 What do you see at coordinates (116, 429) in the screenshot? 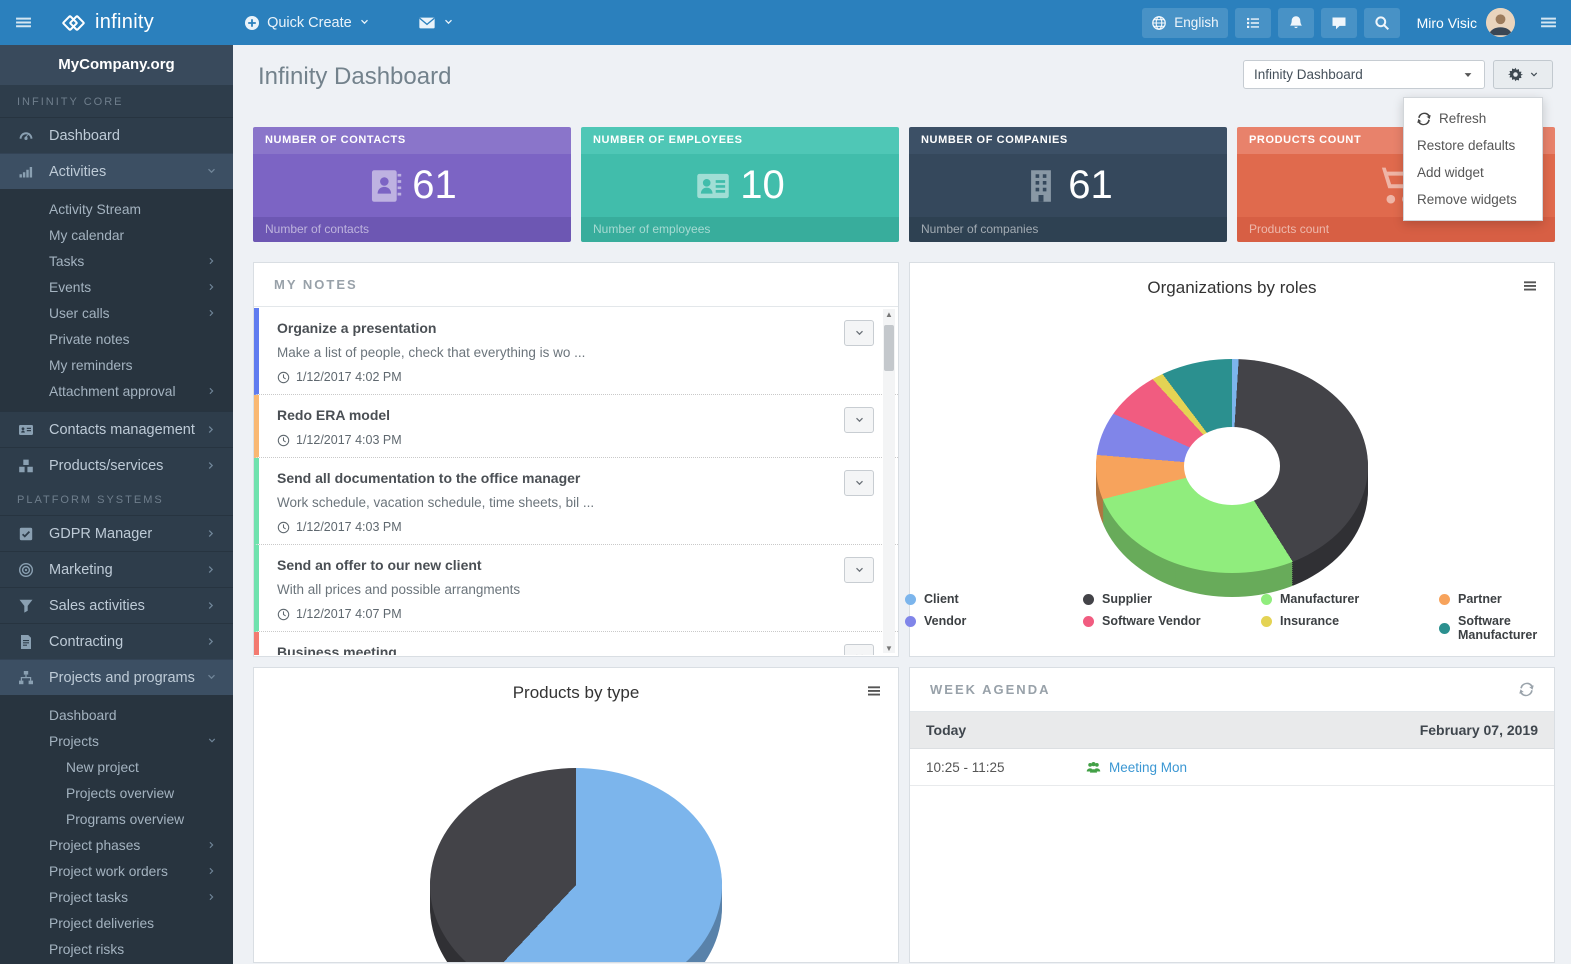
I see `sidebar-item-contacts-management: Contacts management` at bounding box center [116, 429].